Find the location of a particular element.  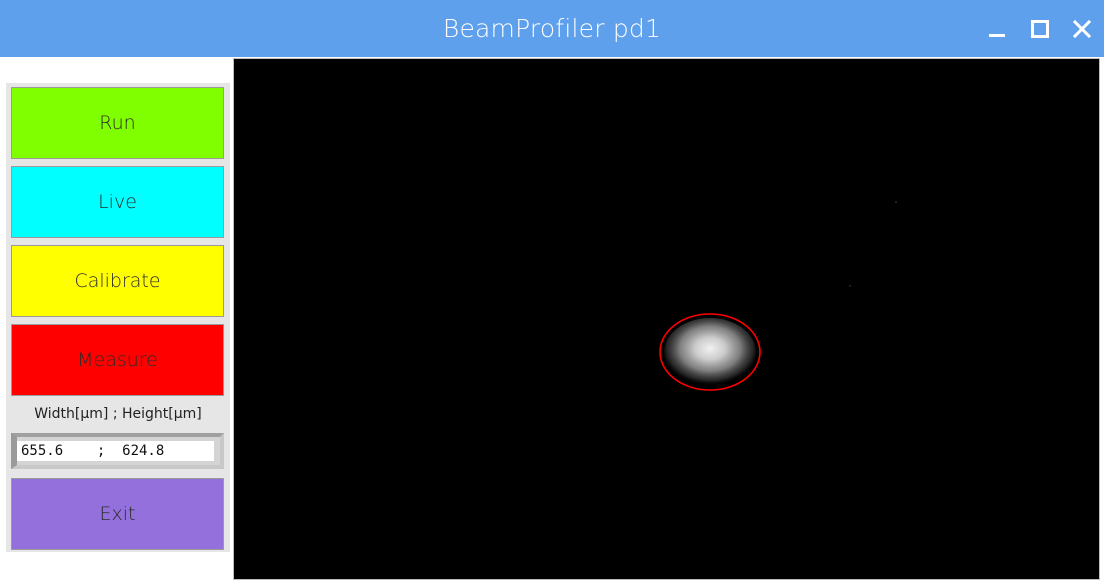

beam-spot is located at coordinates (710, 352).